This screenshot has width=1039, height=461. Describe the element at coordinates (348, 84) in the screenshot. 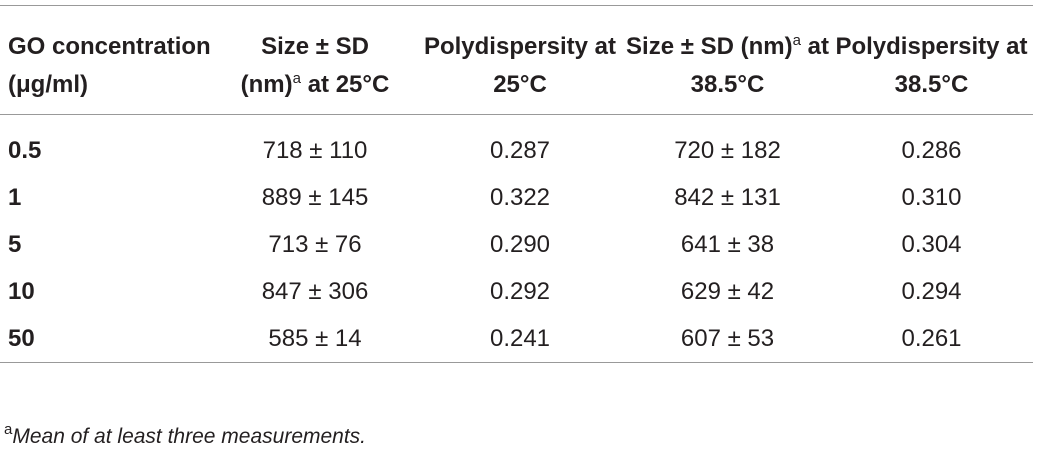

I see `header-text: at 25°C` at that location.